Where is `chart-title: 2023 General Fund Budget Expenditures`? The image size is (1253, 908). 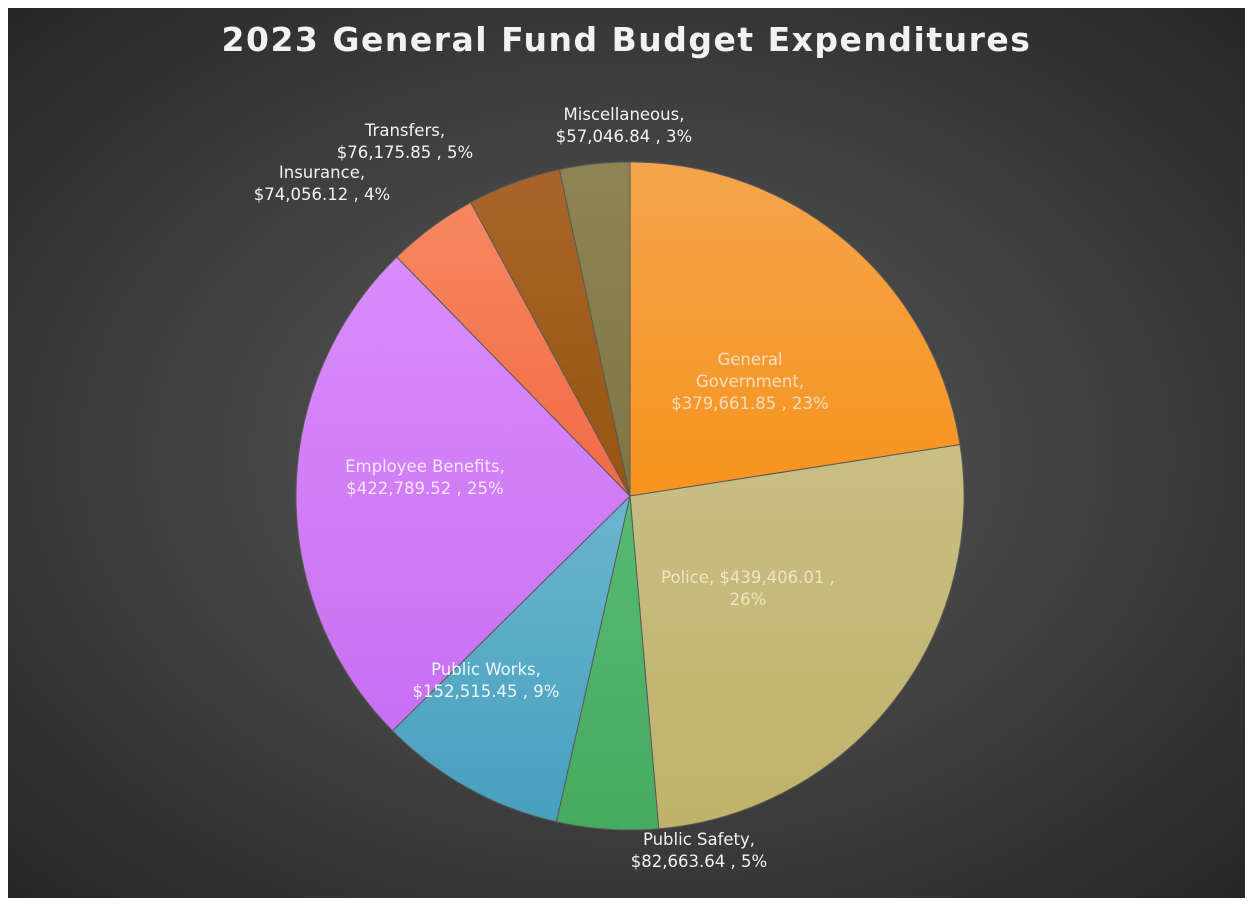
chart-title: 2023 General Fund Budget Expenditures is located at coordinates (626, 39).